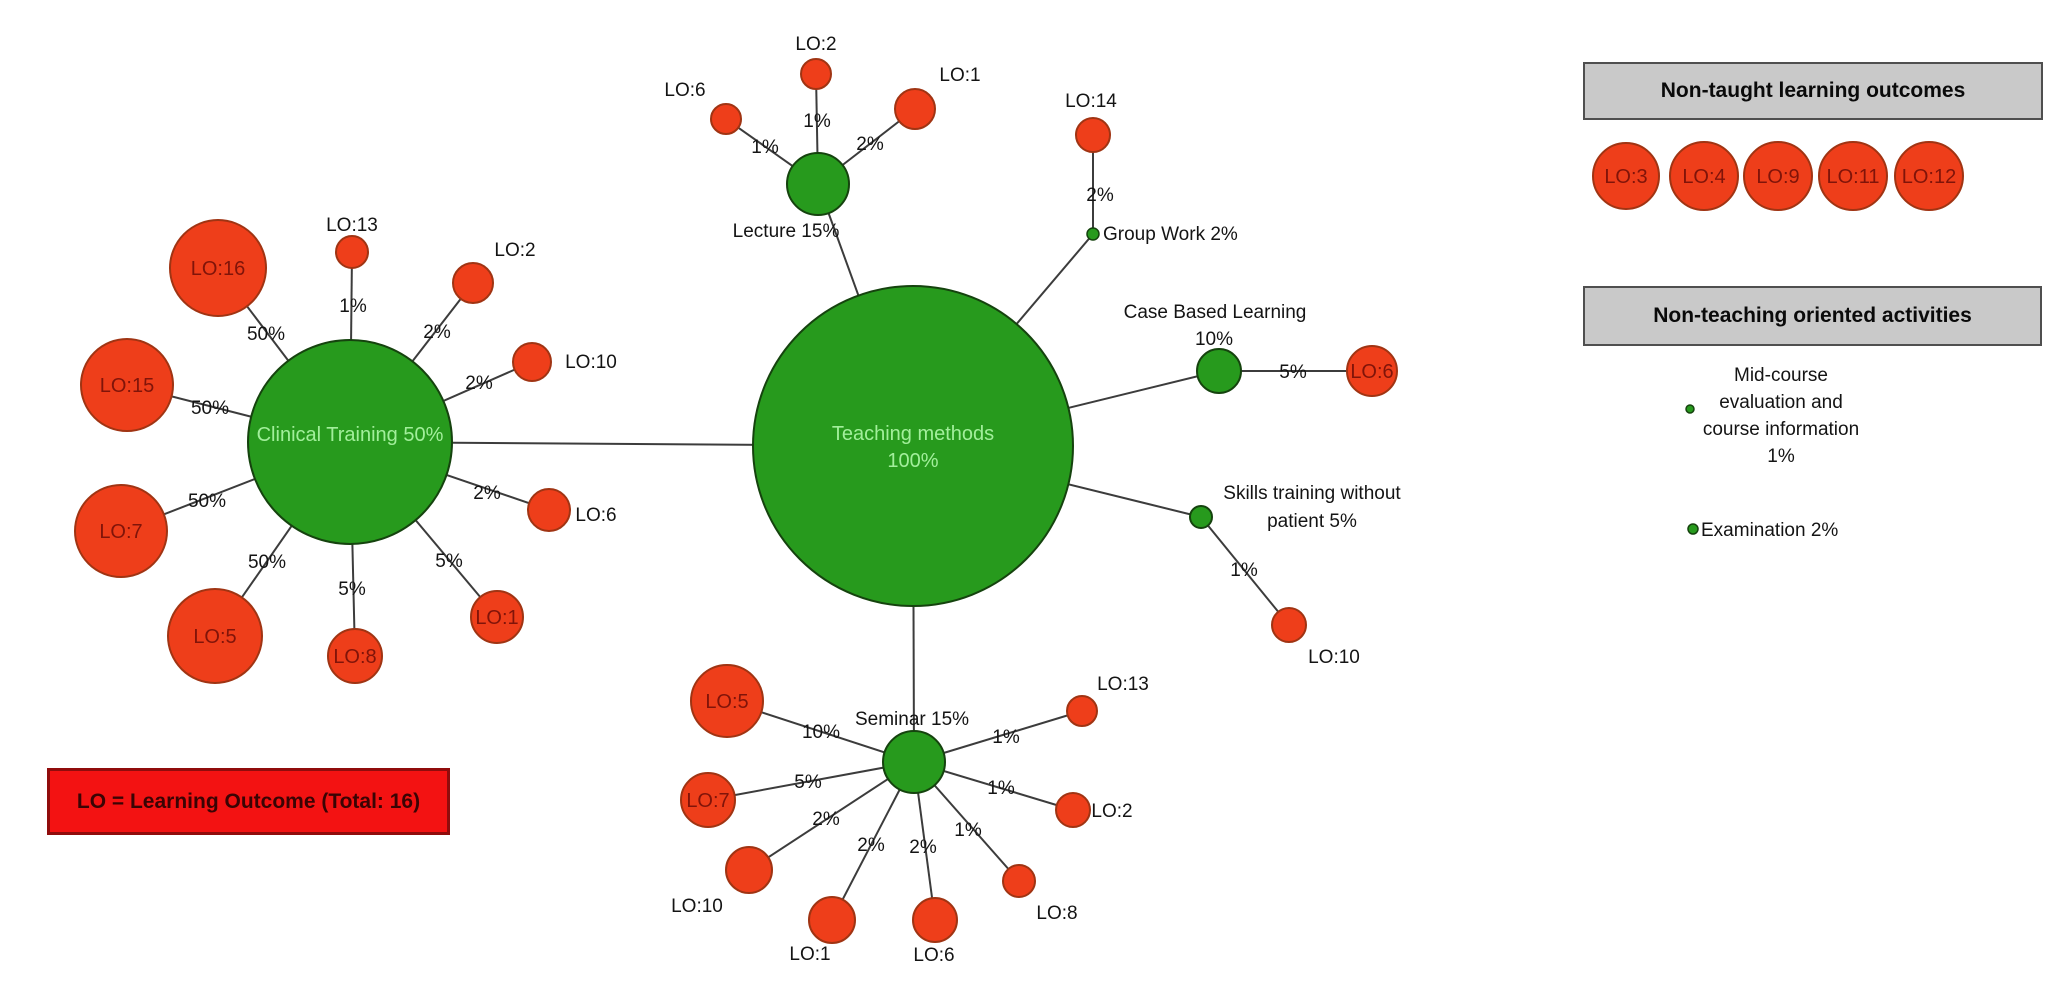 This screenshot has height=1001, width=2059. Describe the element at coordinates (437, 332) in the screenshot. I see `clinical-lo2-weight: 2%` at that location.